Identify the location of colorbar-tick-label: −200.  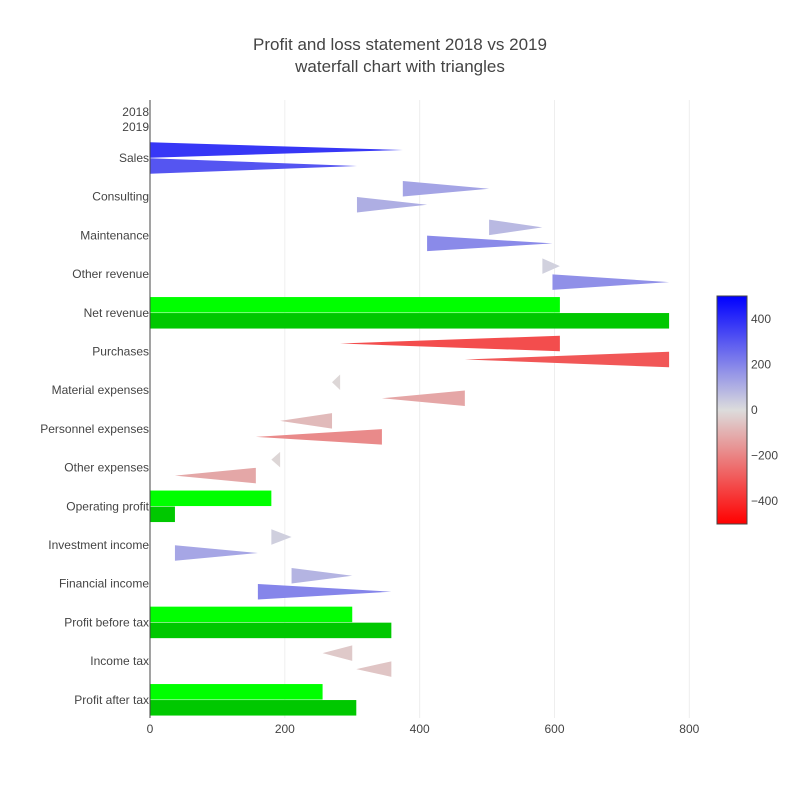
(764, 456).